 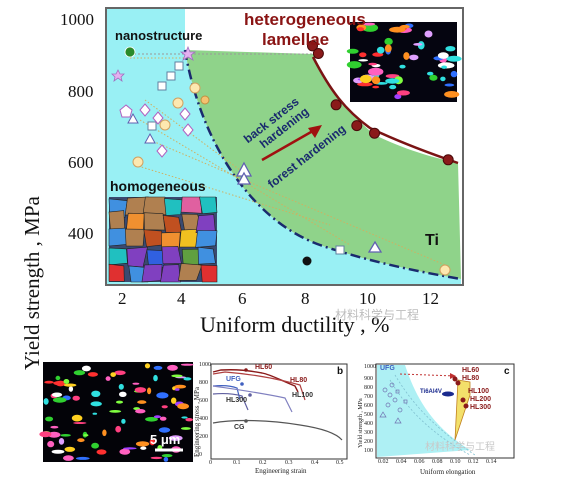 I want to click on panel-c-xlabel: Uniform elongation, so click(x=448, y=472).